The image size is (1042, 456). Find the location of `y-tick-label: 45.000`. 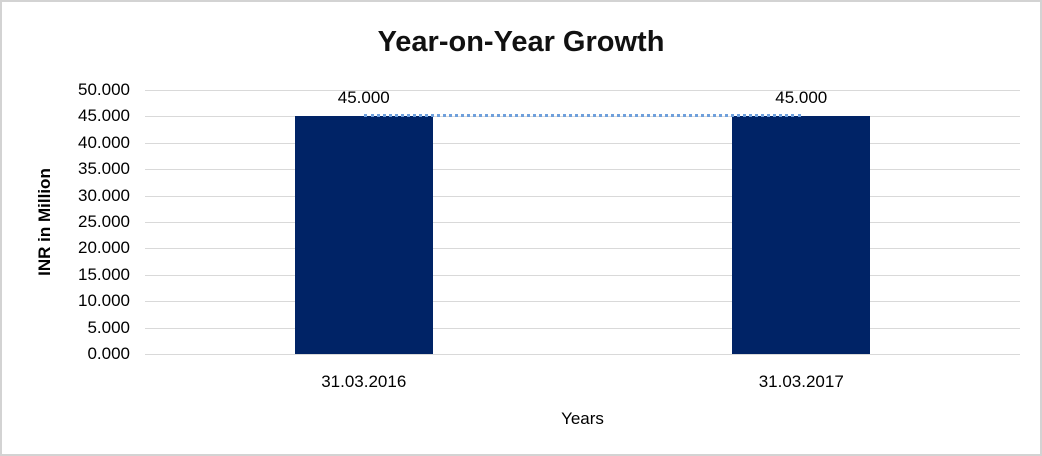

y-tick-label: 45.000 is located at coordinates (104, 116).